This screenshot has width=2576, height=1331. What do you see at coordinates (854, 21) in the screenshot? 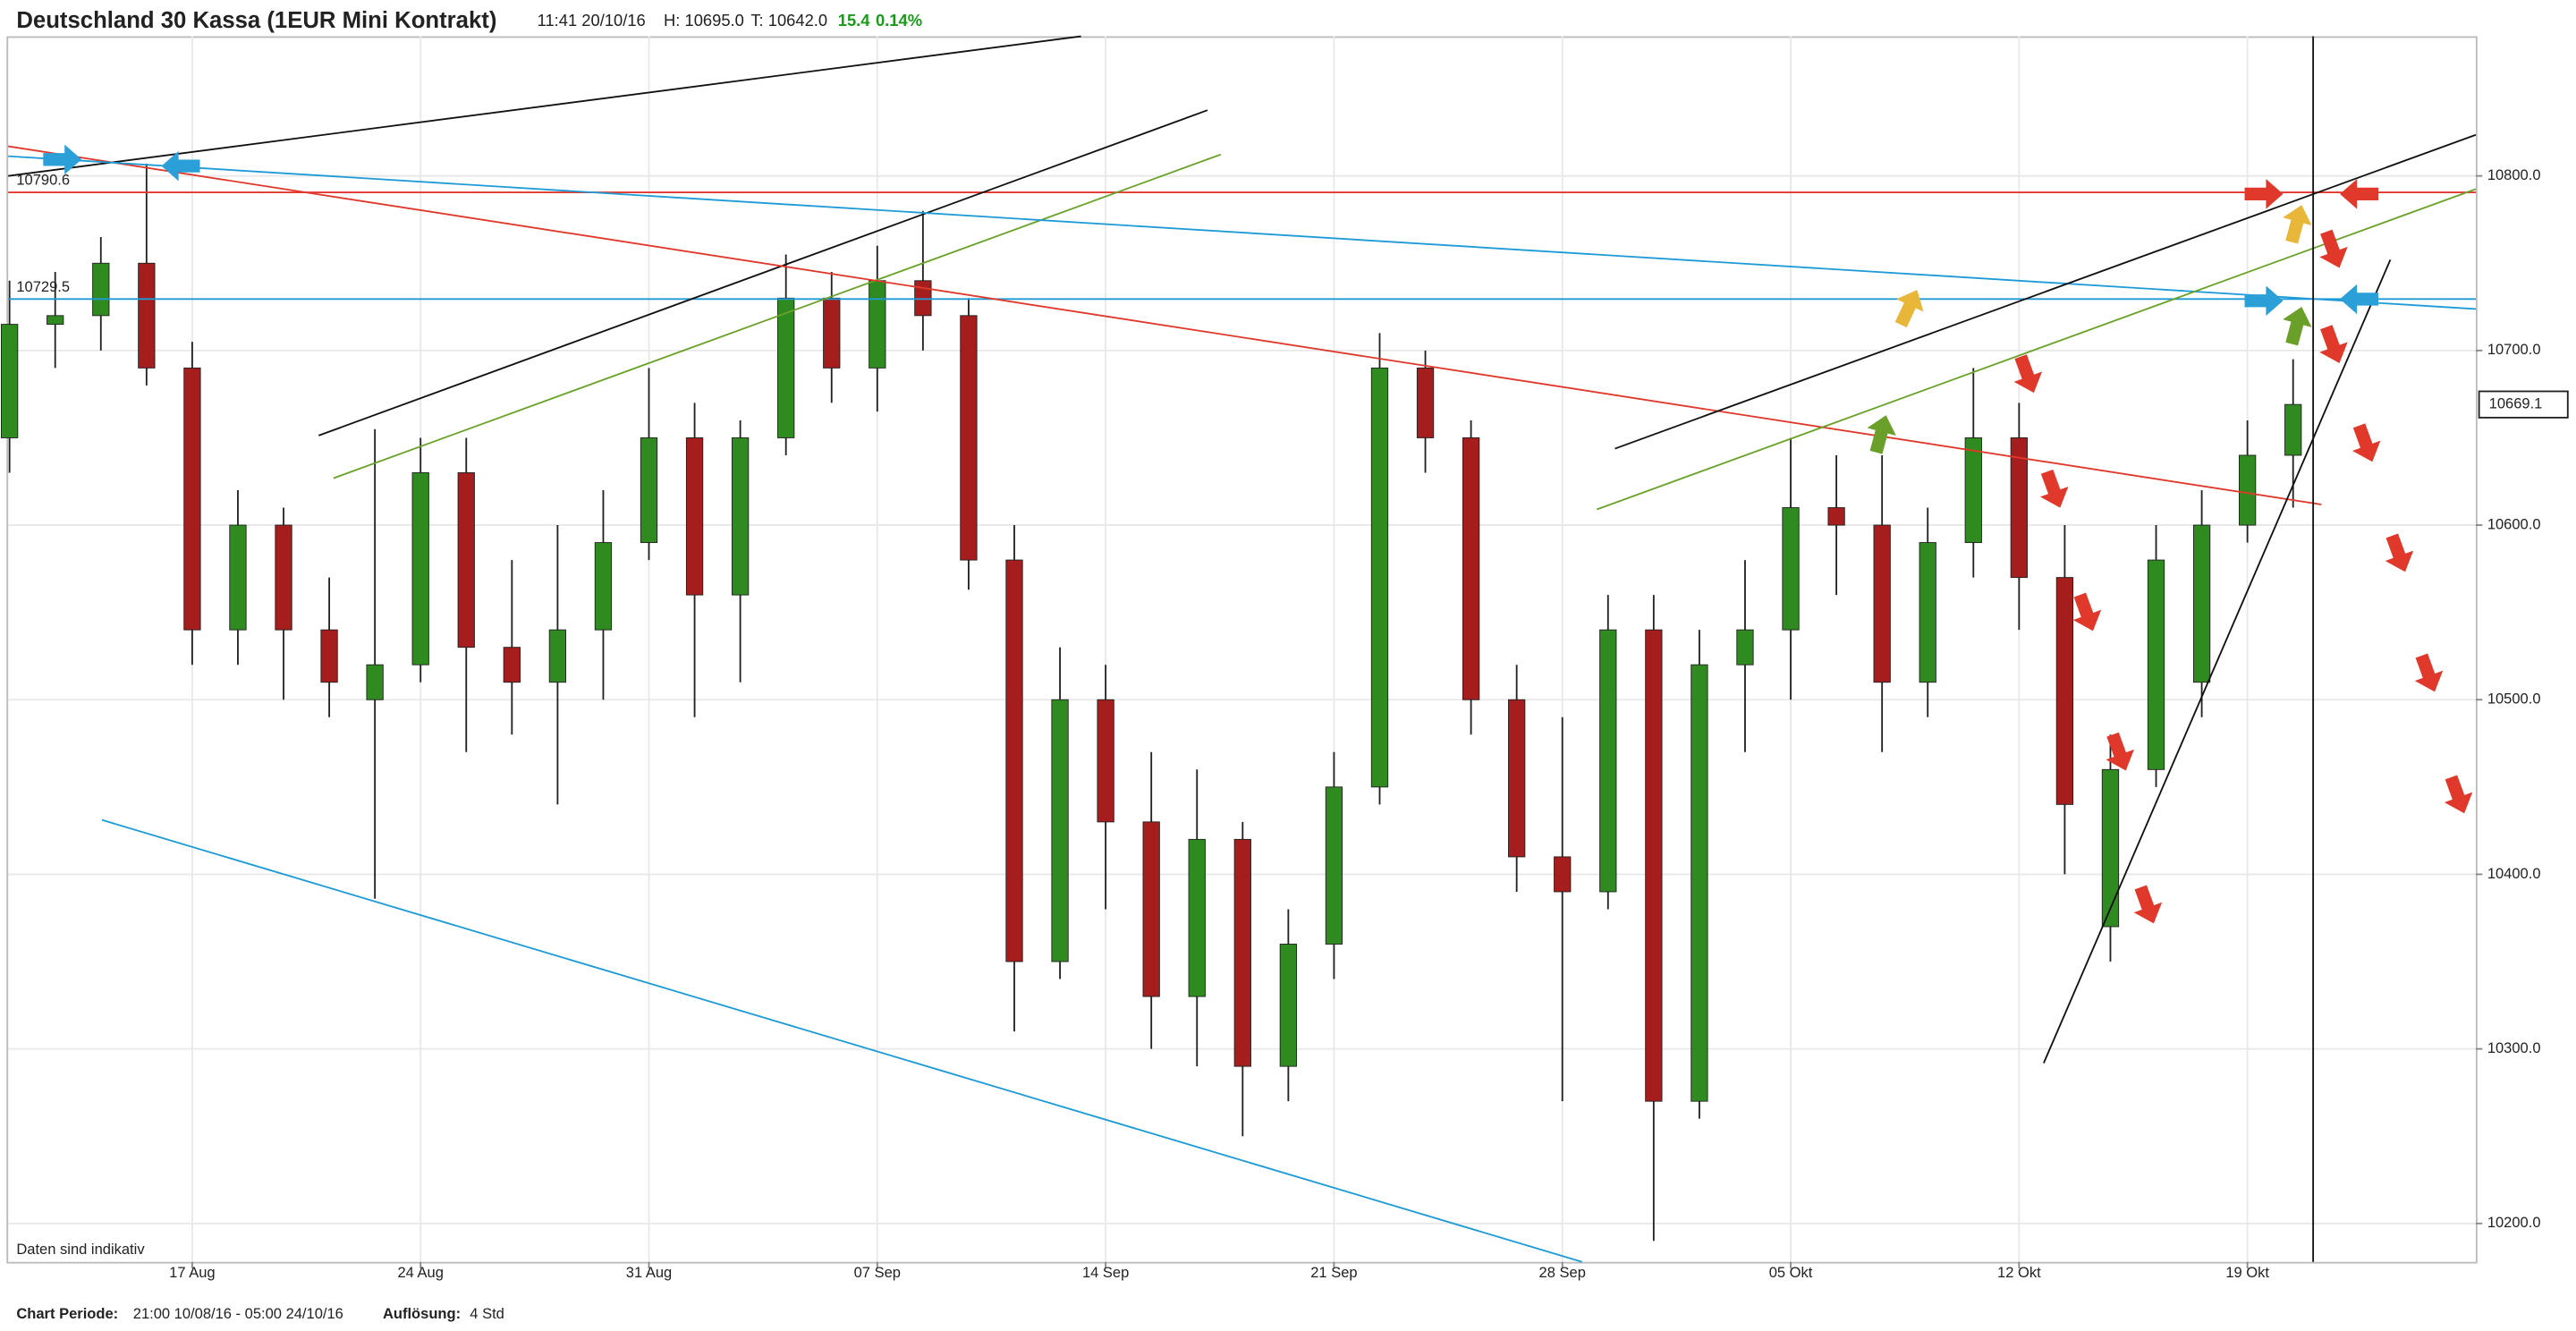
I see `change: 15.4` at bounding box center [854, 21].